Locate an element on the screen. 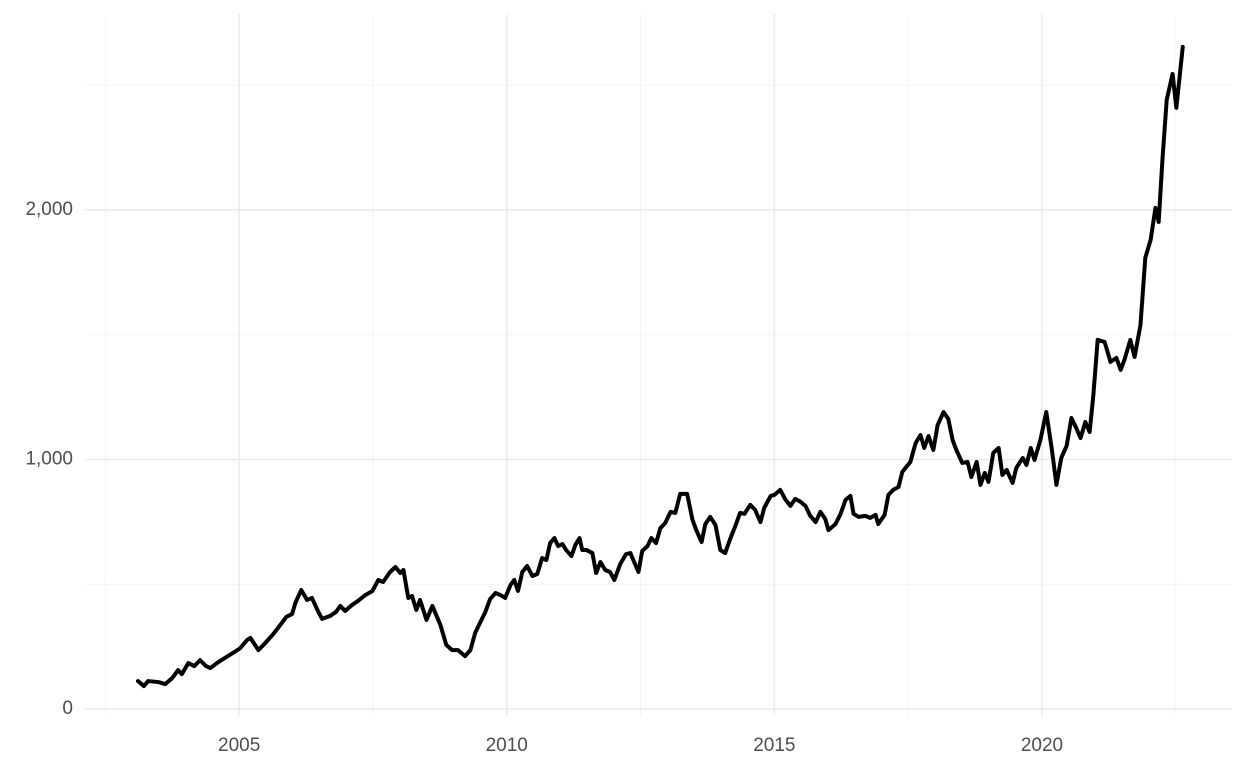  y-tick-label: 2,000 is located at coordinates (49, 209).